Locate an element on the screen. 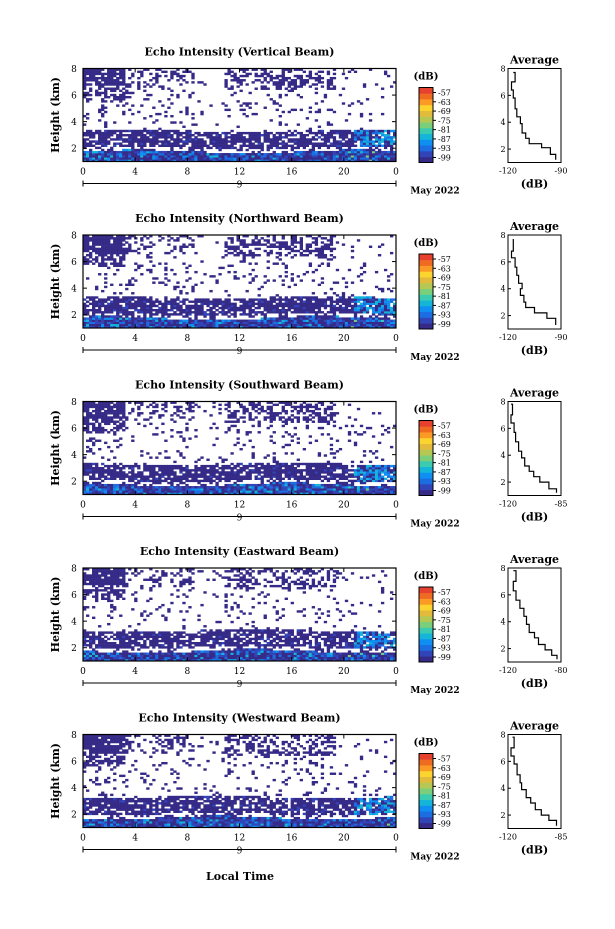  x-tick-label: 4 is located at coordinates (135, 173).